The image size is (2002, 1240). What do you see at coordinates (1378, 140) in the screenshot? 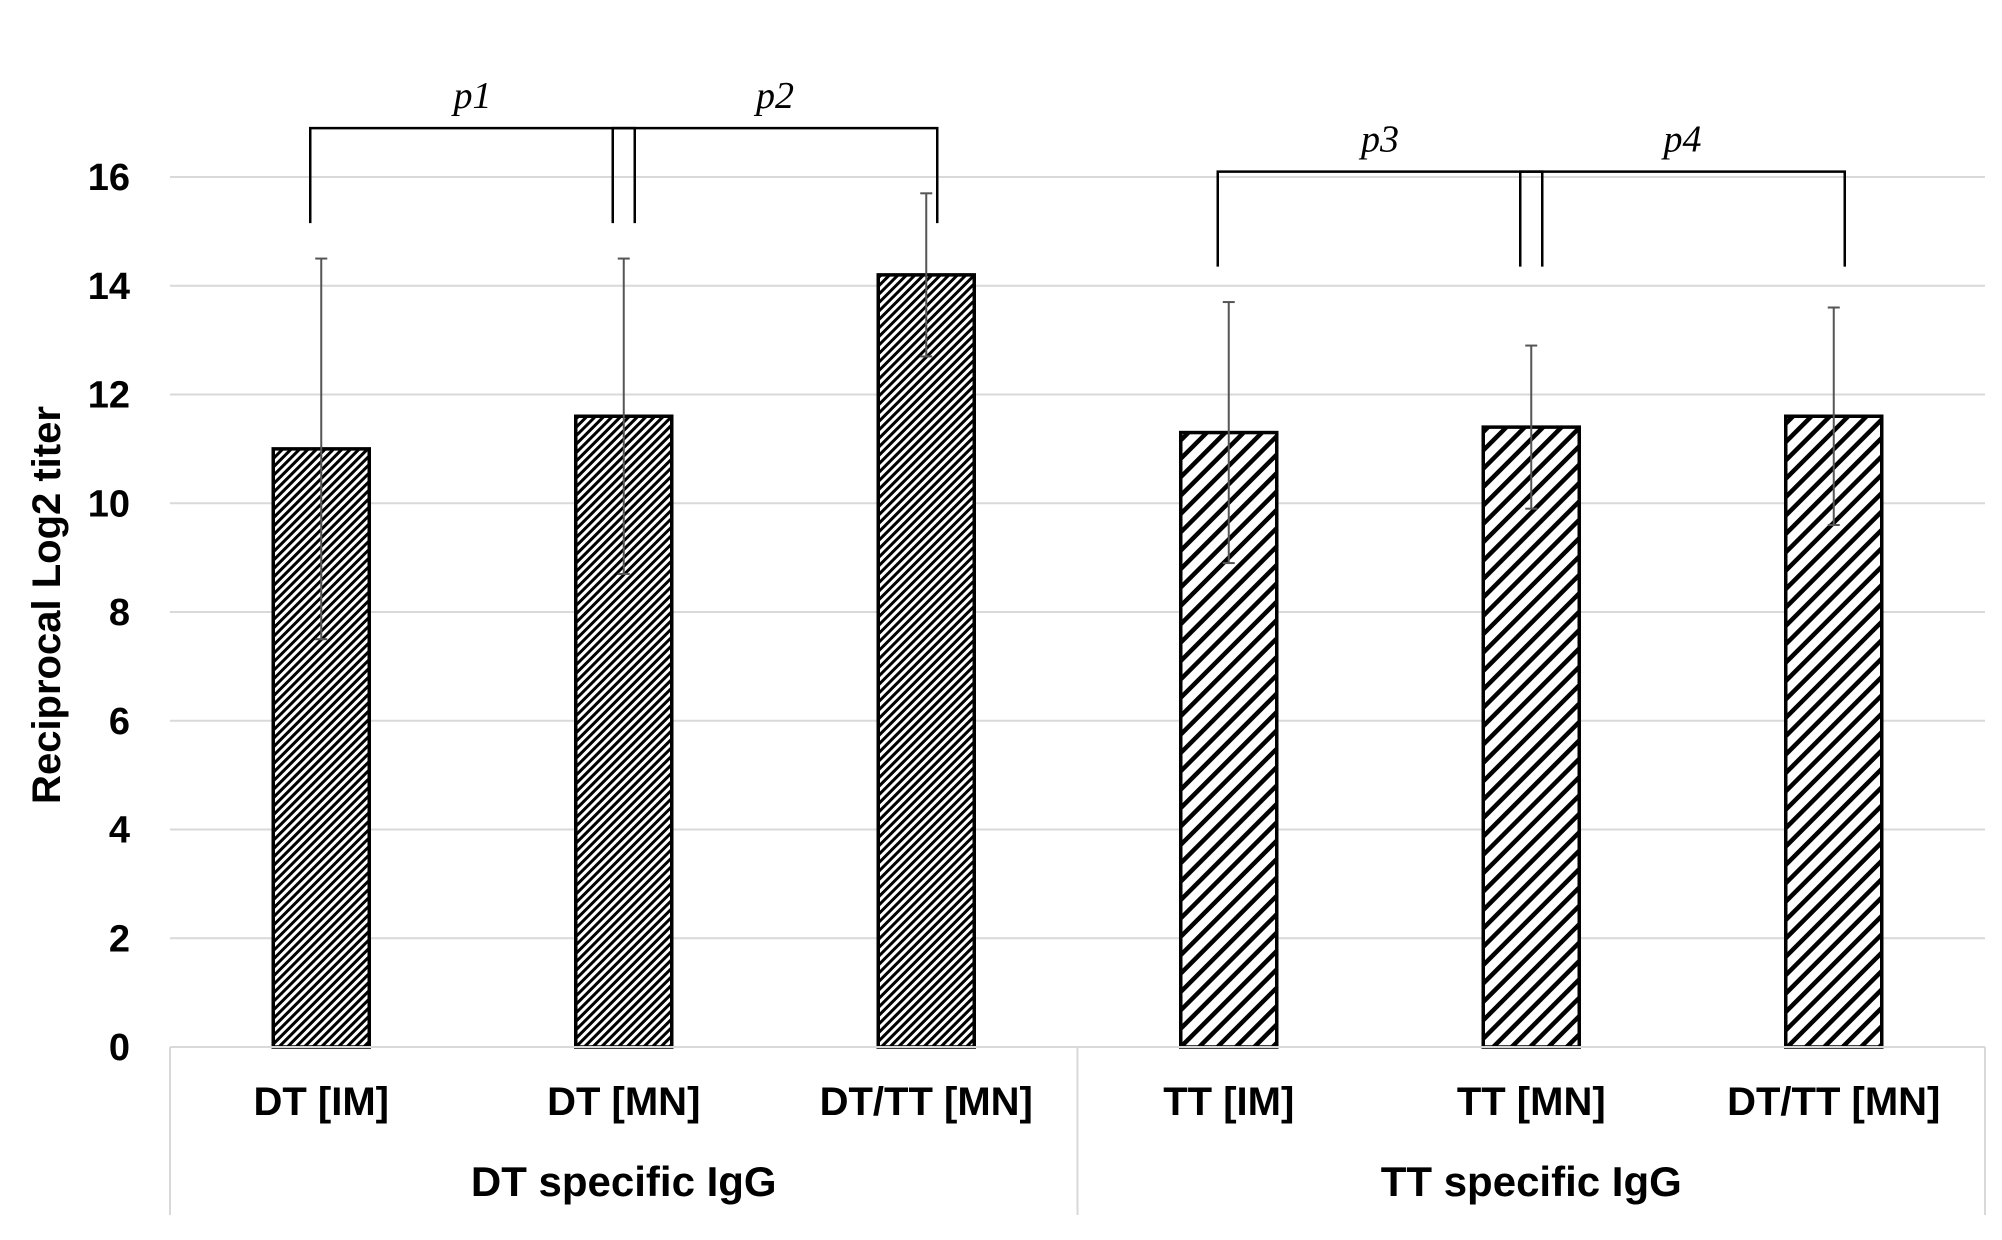
I see `bracket-label-p3: p3` at bounding box center [1378, 140].